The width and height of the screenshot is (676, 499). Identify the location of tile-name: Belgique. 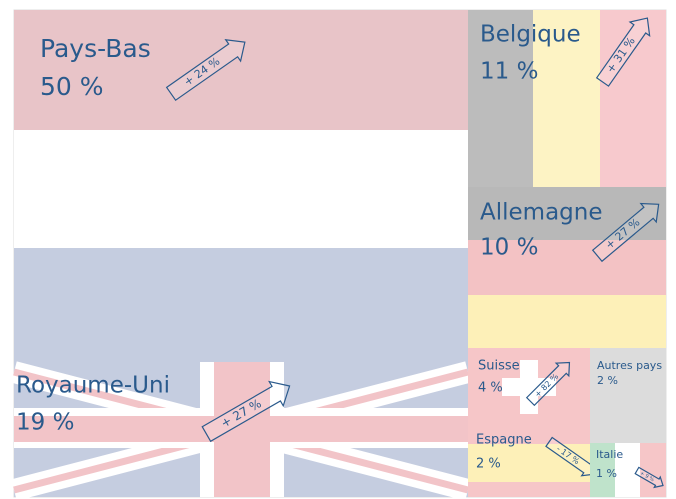
(530, 35).